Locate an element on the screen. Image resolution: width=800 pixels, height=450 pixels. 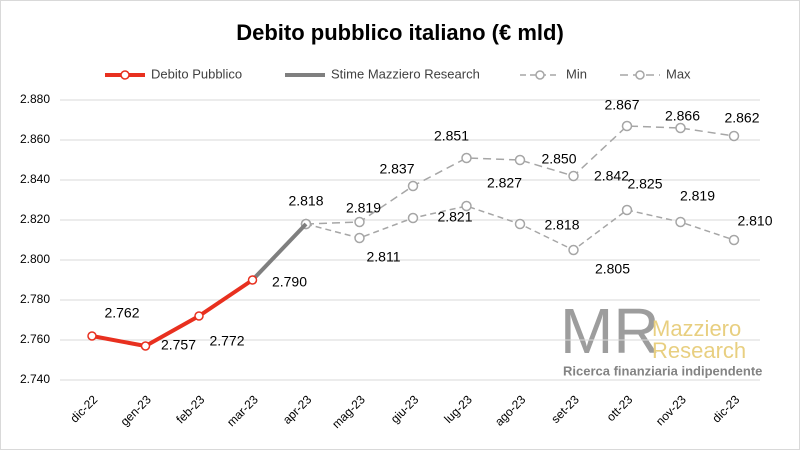
y-tick-label: 2.800 is located at coordinates (35, 259).